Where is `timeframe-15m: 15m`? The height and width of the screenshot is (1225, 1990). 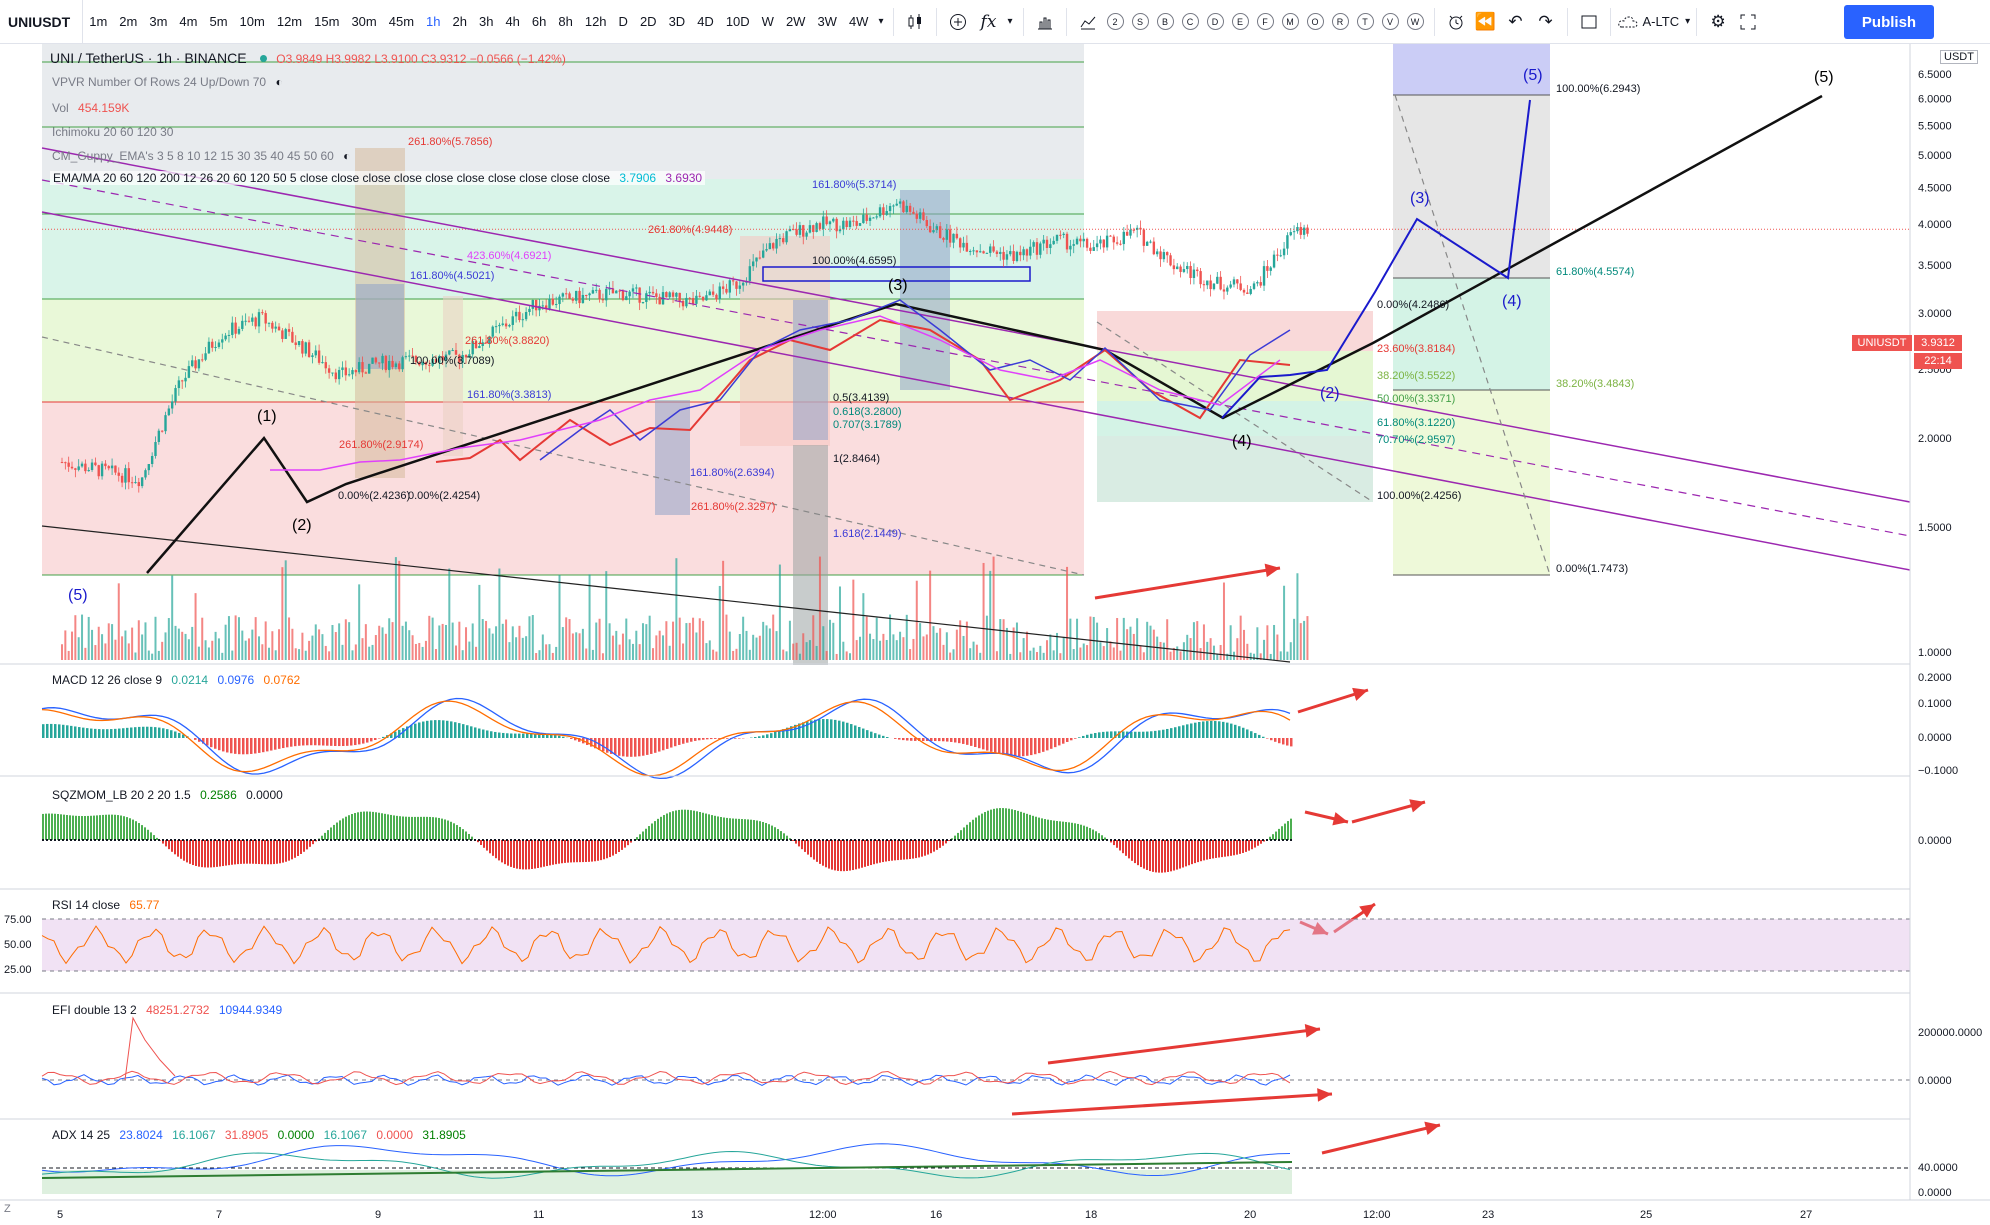
timeframe-15m: 15m is located at coordinates (327, 21).